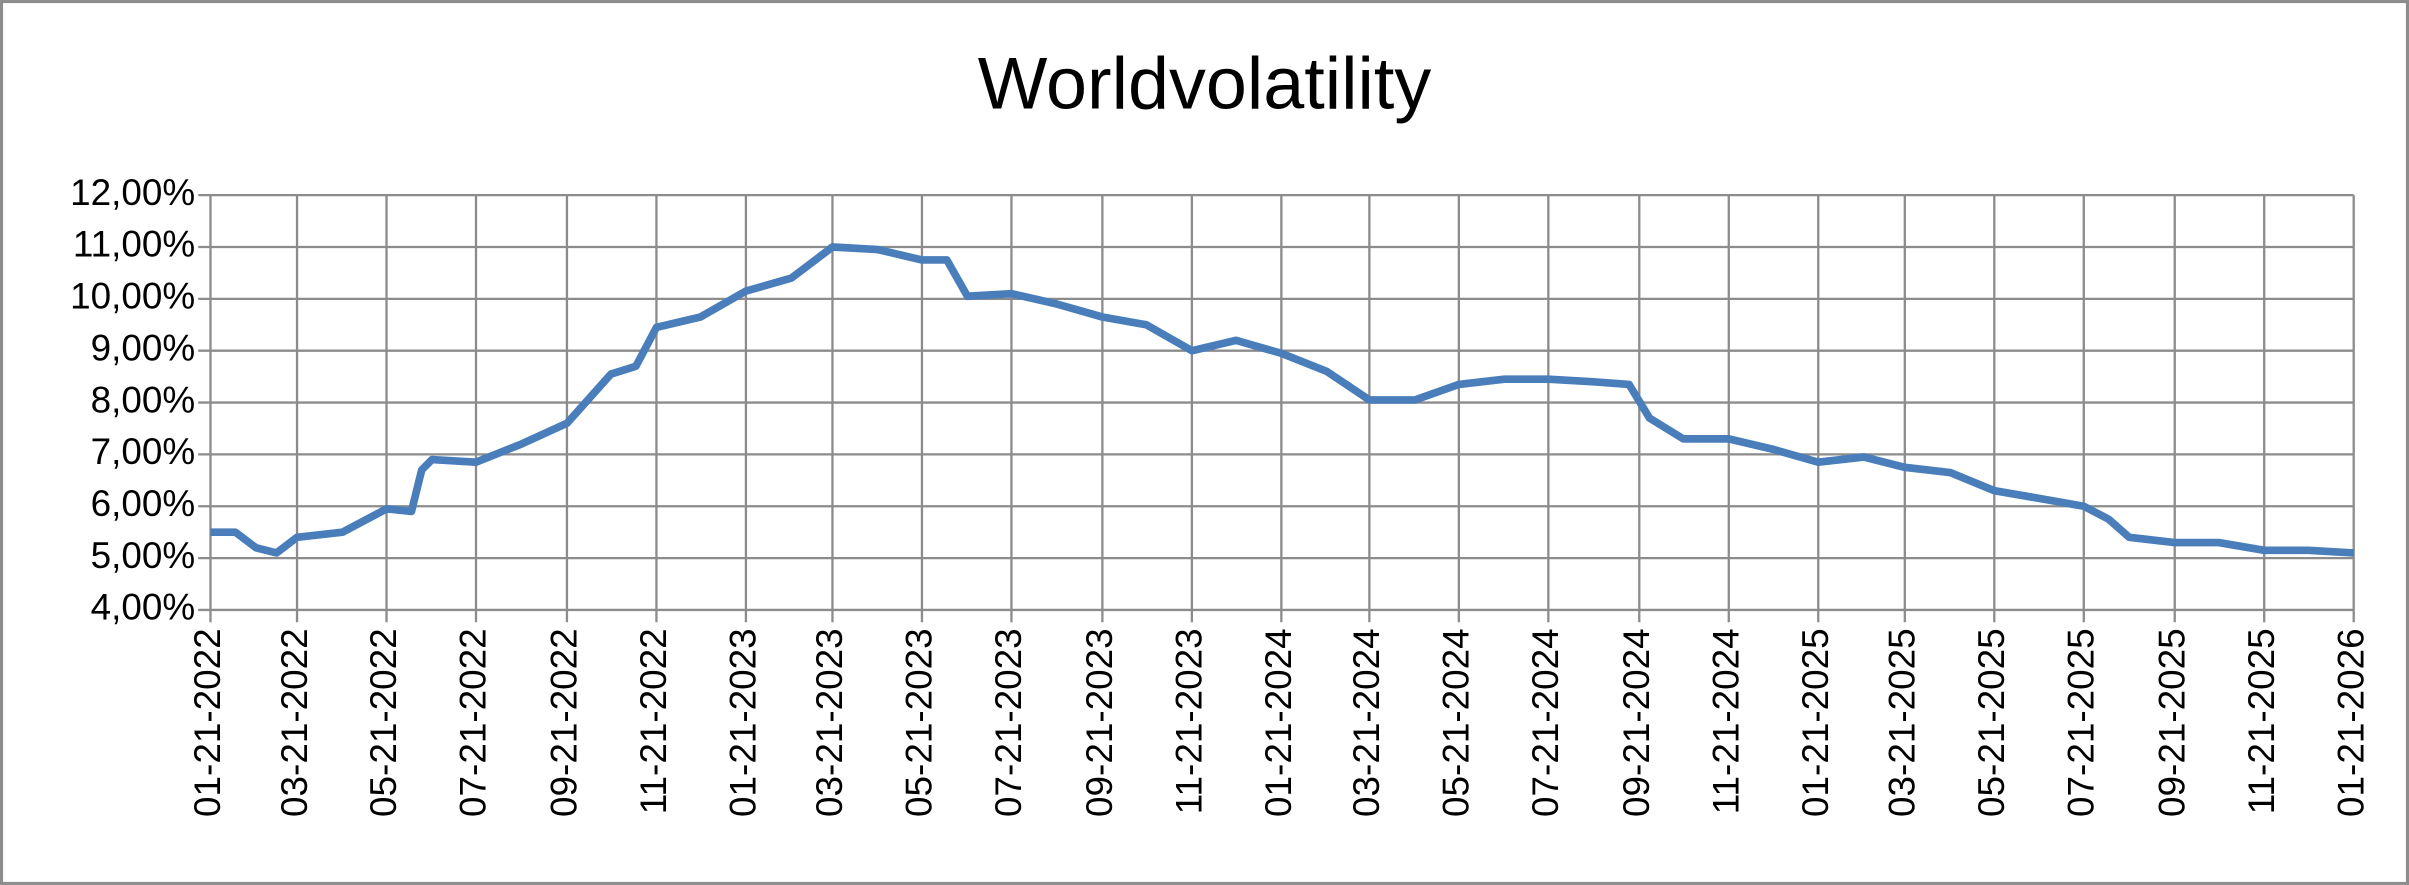 The width and height of the screenshot is (2409, 885). I want to click on x-tick-label: 01-21-2025, so click(1815, 722).